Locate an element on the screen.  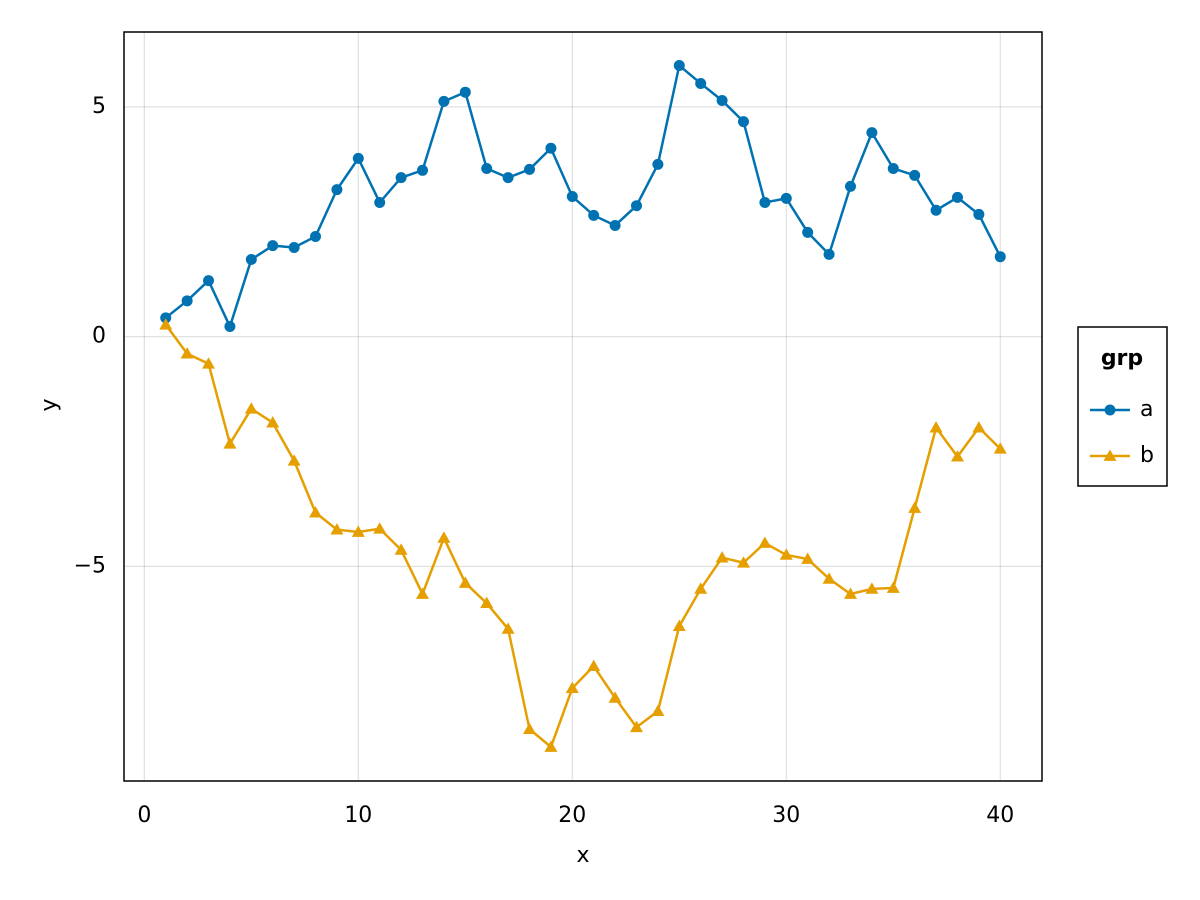
legend-title: grp is located at coordinates (1122, 358).